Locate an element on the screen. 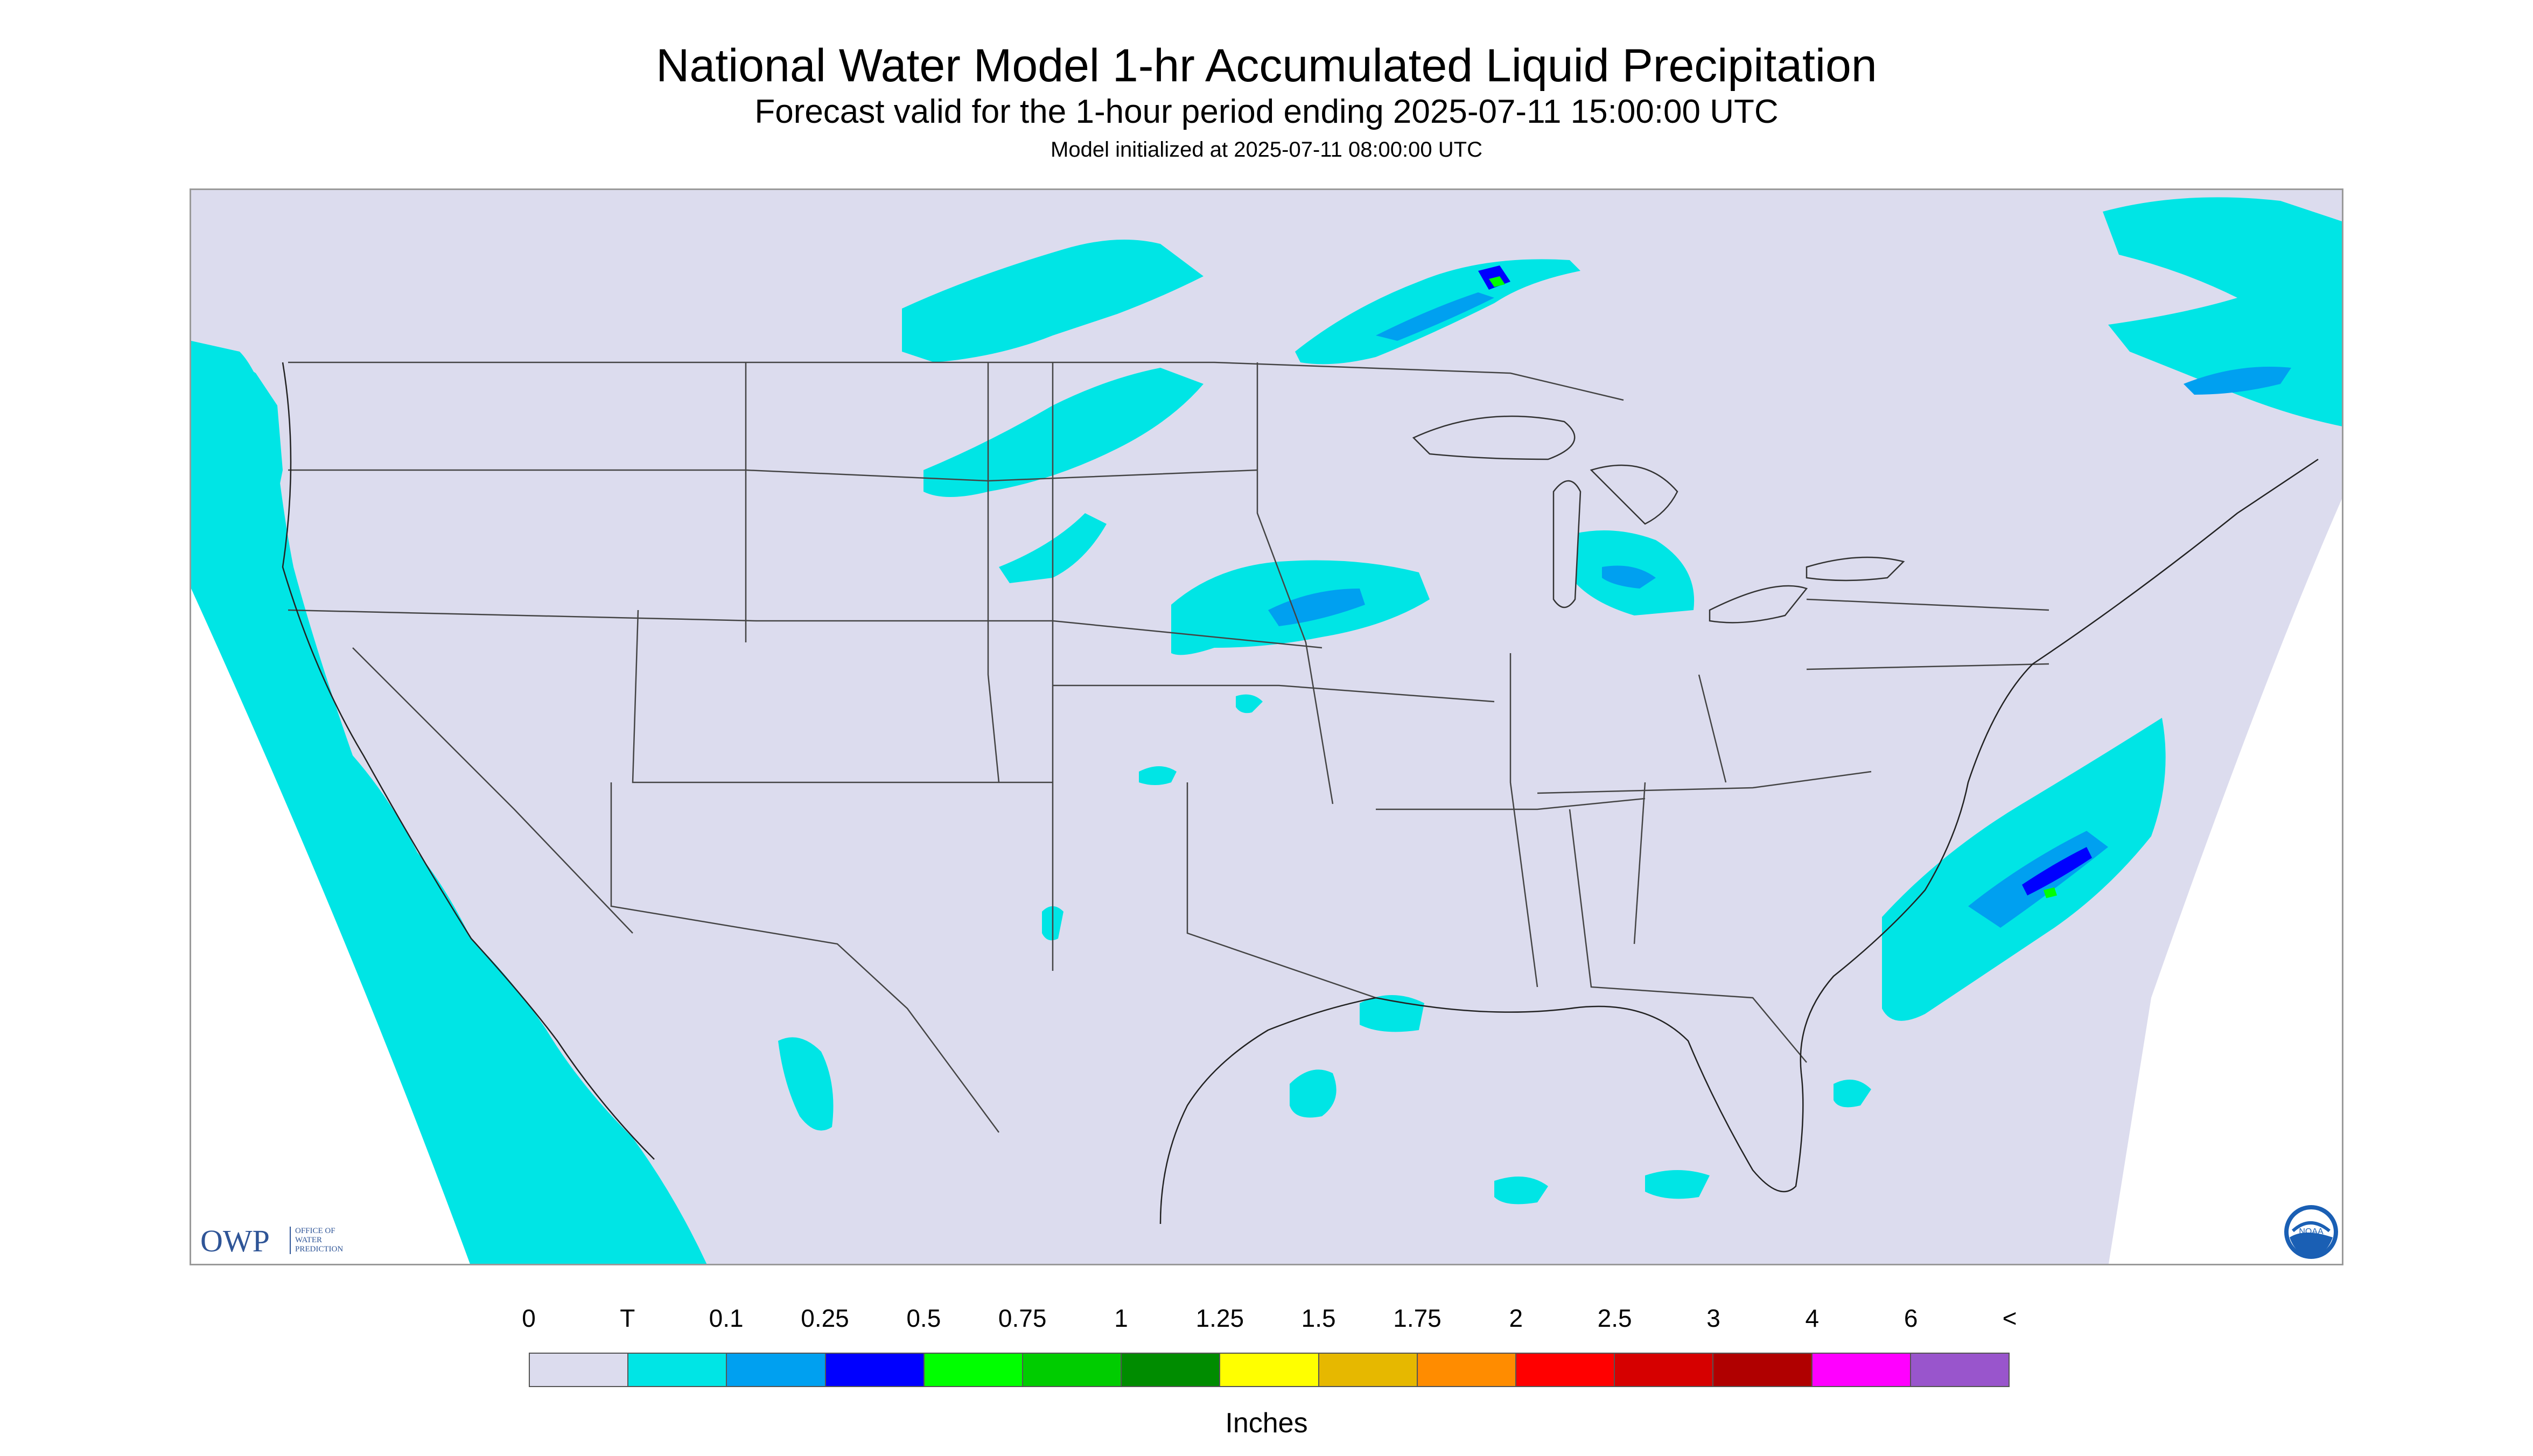 The width and height of the screenshot is (2533, 1456). legend-labels: 0 T 0.1 0.25 0.5 0.75 1 1.25 1.5 1.75 2 2.5 3 4 6 < is located at coordinates (1266, 1319).